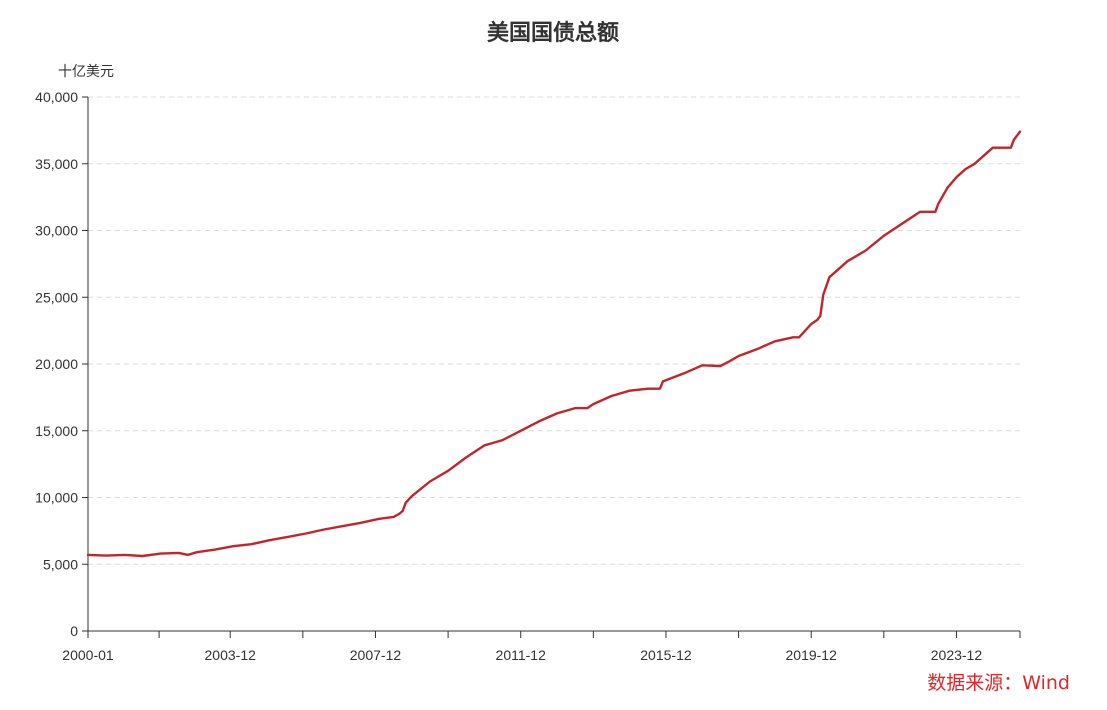  What do you see at coordinates (56, 97) in the screenshot?
I see `y-tick-label: 40,000` at bounding box center [56, 97].